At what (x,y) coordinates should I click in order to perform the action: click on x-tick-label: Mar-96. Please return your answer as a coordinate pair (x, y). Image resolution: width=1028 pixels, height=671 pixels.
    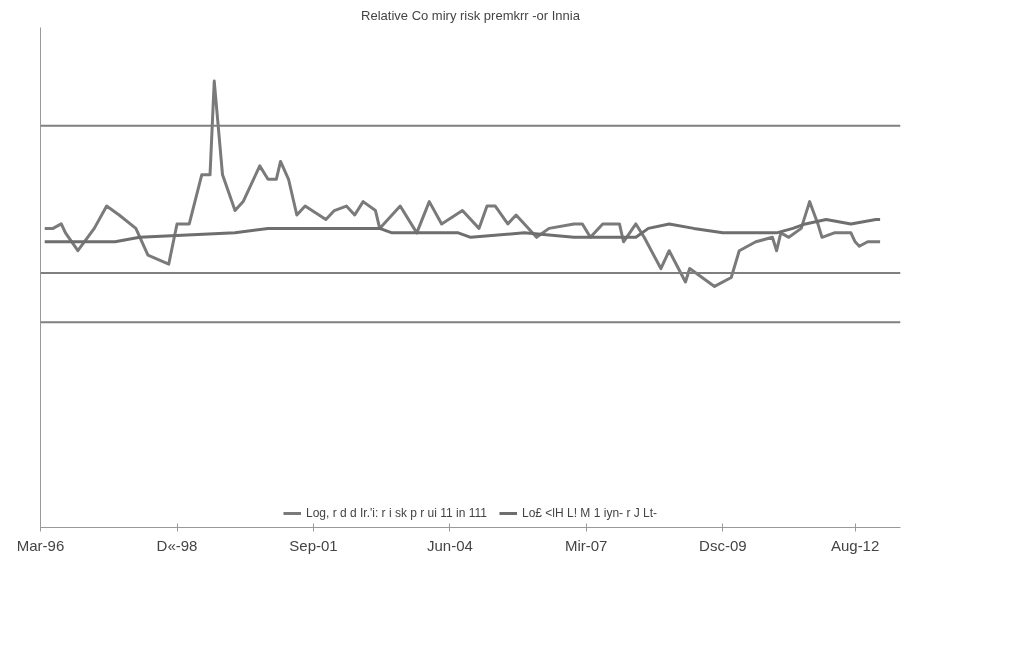
    Looking at the image, I should click on (40, 545).